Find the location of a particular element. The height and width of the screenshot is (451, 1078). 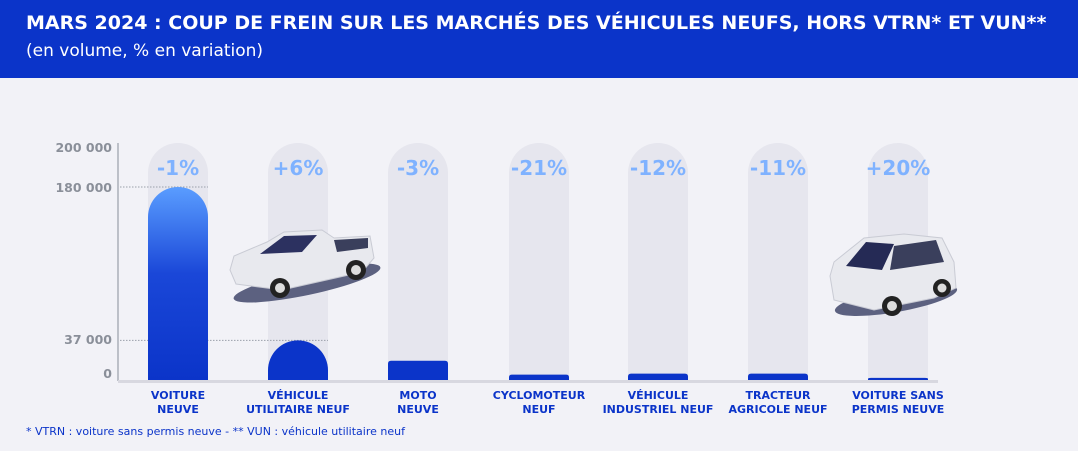

category-label: VOITURE NEUVE is located at coordinates (178, 403).